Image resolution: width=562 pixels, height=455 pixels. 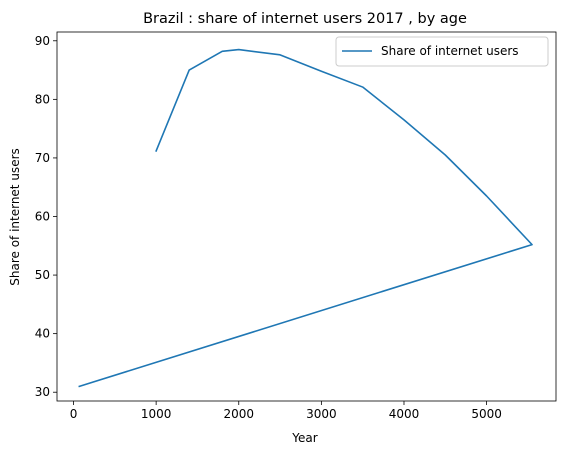 What do you see at coordinates (486, 414) in the screenshot?
I see `x-tick-label: 5000` at bounding box center [486, 414].